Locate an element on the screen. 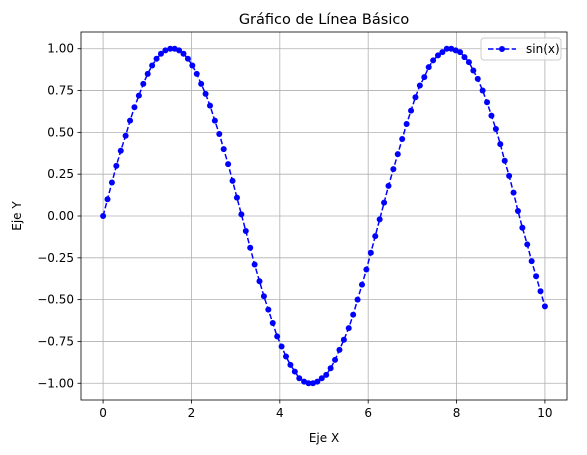  y-tick-label: 0.00 is located at coordinates (60, 216).